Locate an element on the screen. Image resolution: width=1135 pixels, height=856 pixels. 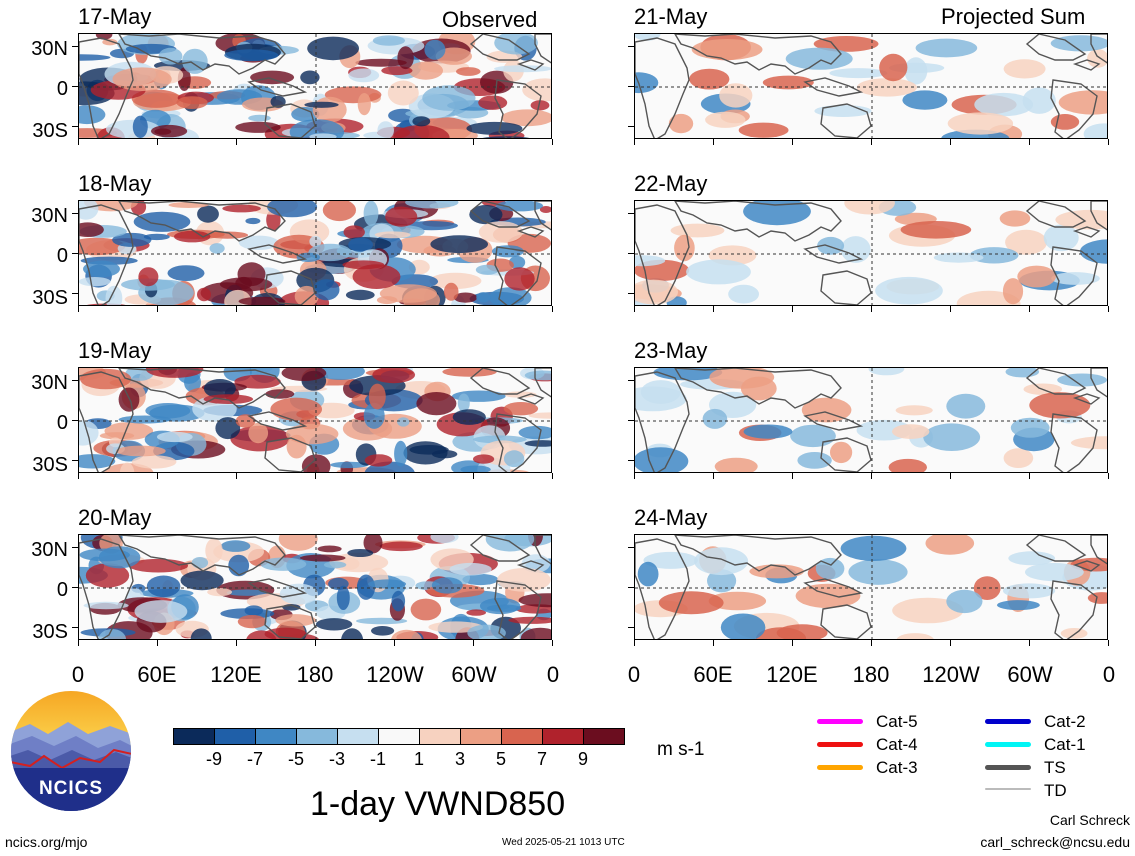
lon-label-right-60w: 60W is located at coordinates (1030, 674).